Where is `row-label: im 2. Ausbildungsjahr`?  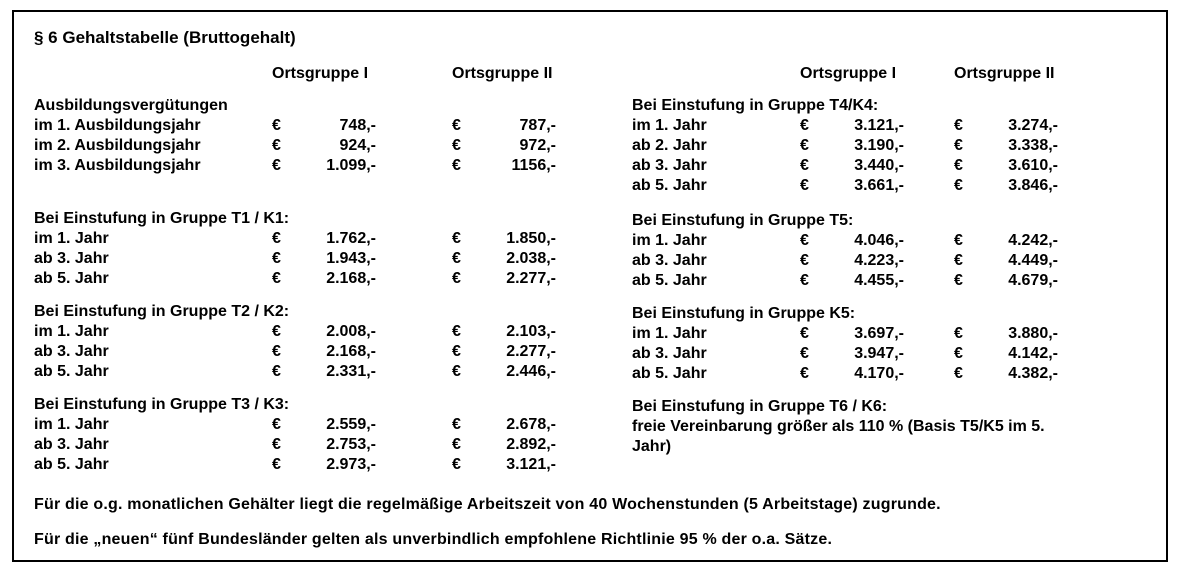
row-label: im 2. Ausbildungsjahr is located at coordinates (117, 145).